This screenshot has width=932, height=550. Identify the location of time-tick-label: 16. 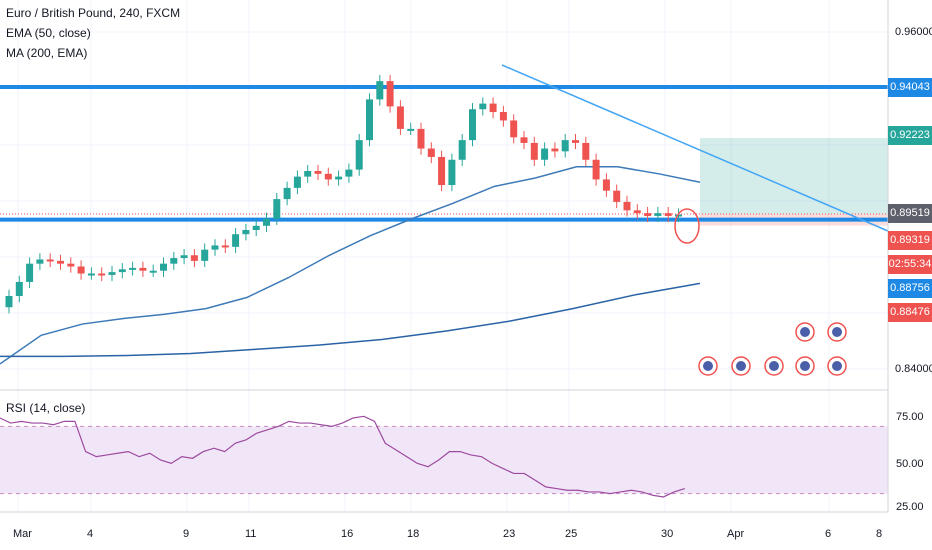
(347, 534).